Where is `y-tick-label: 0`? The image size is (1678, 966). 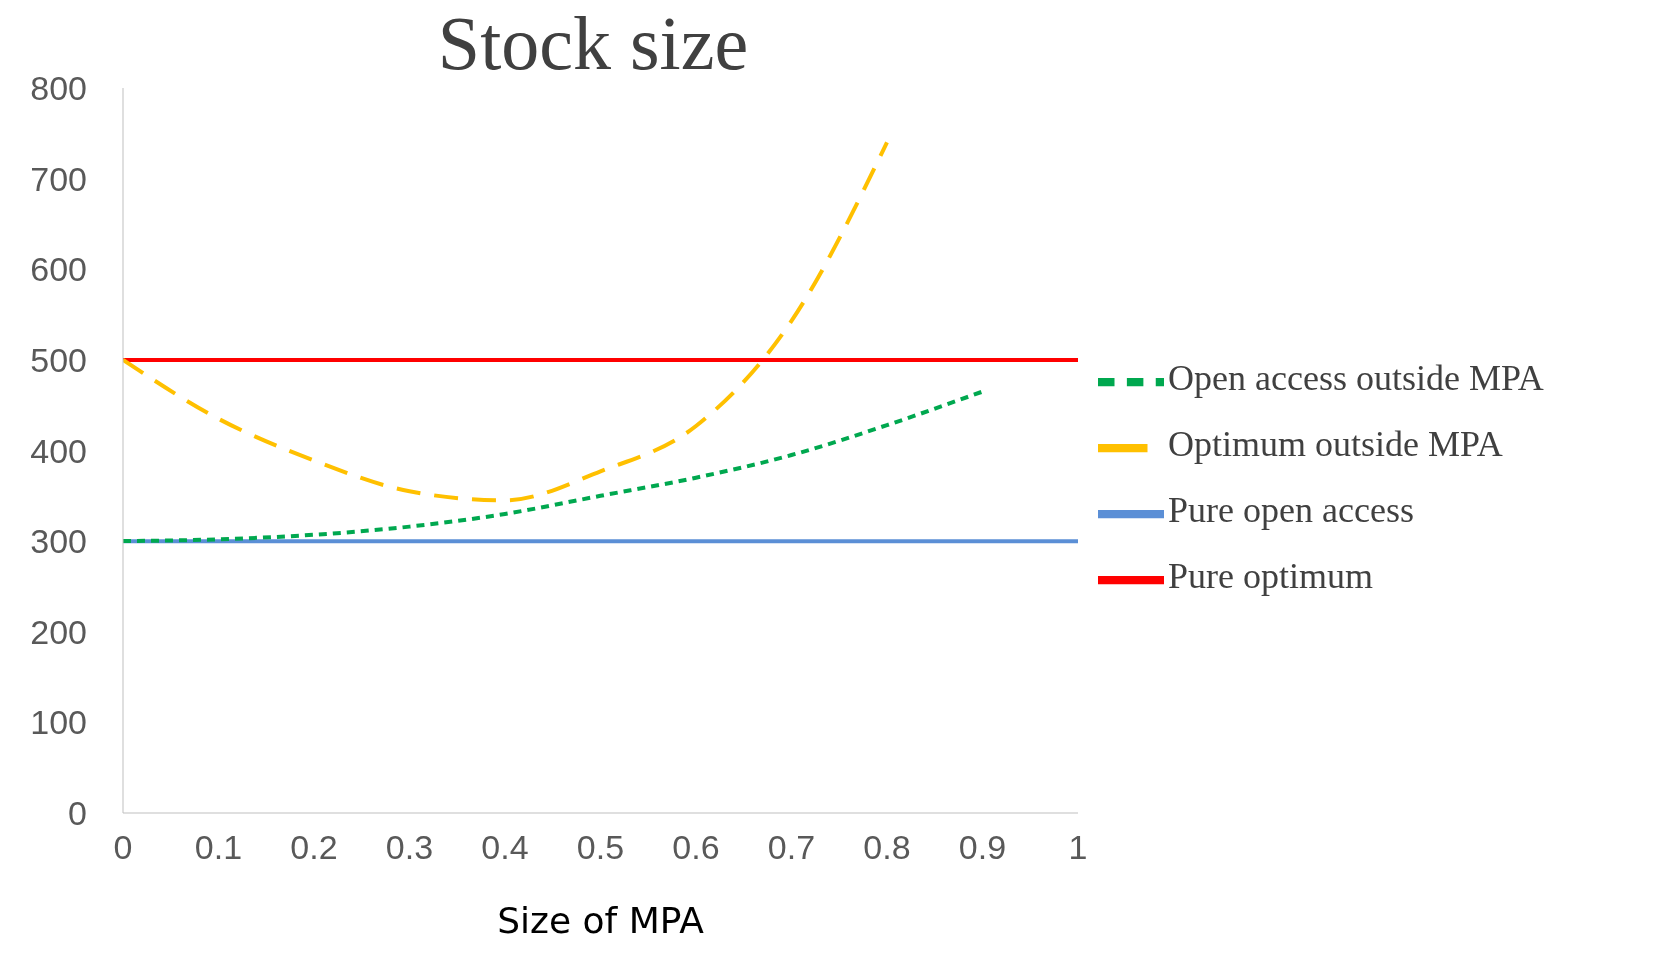 y-tick-label: 0 is located at coordinates (77, 813).